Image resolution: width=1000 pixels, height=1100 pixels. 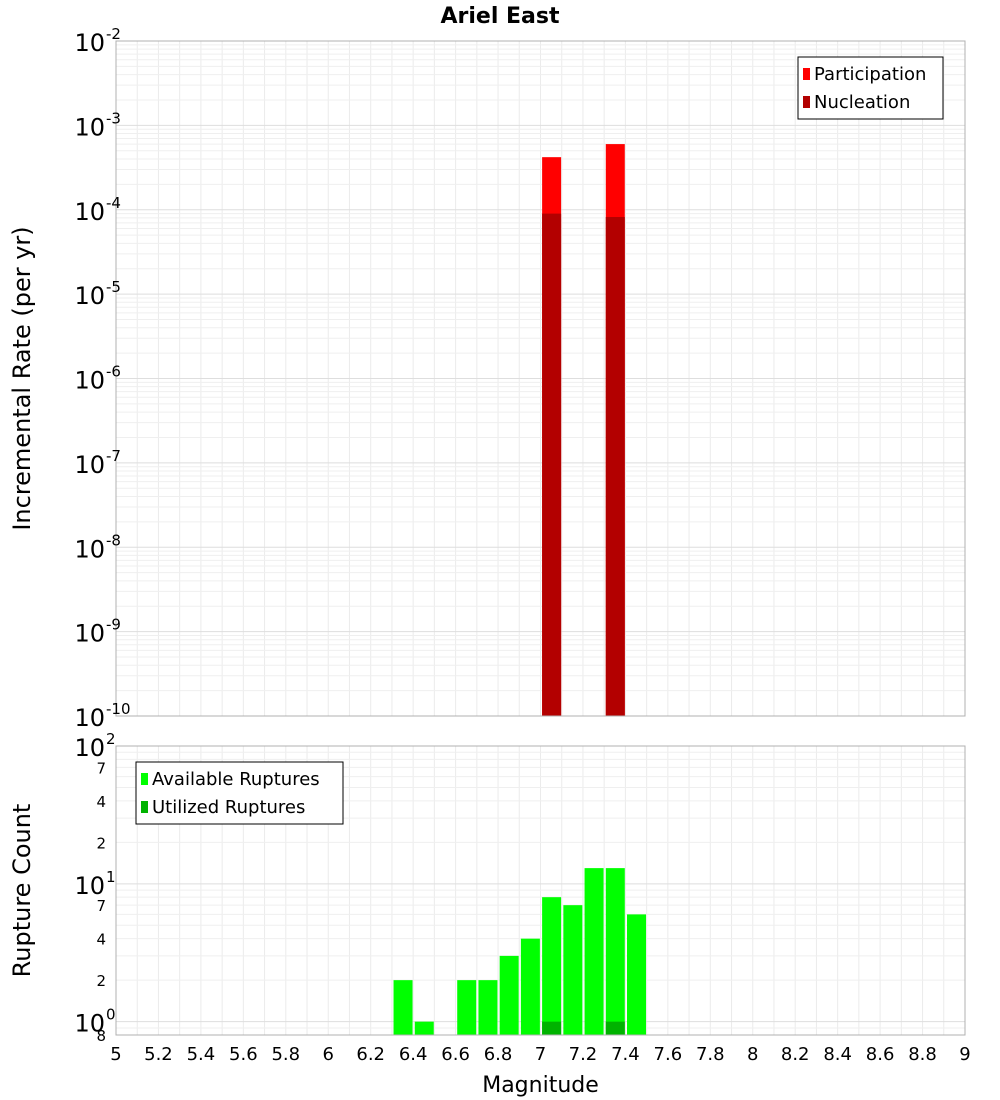 I want to click on x-tick-label: 6.8, so click(x=498, y=1054).